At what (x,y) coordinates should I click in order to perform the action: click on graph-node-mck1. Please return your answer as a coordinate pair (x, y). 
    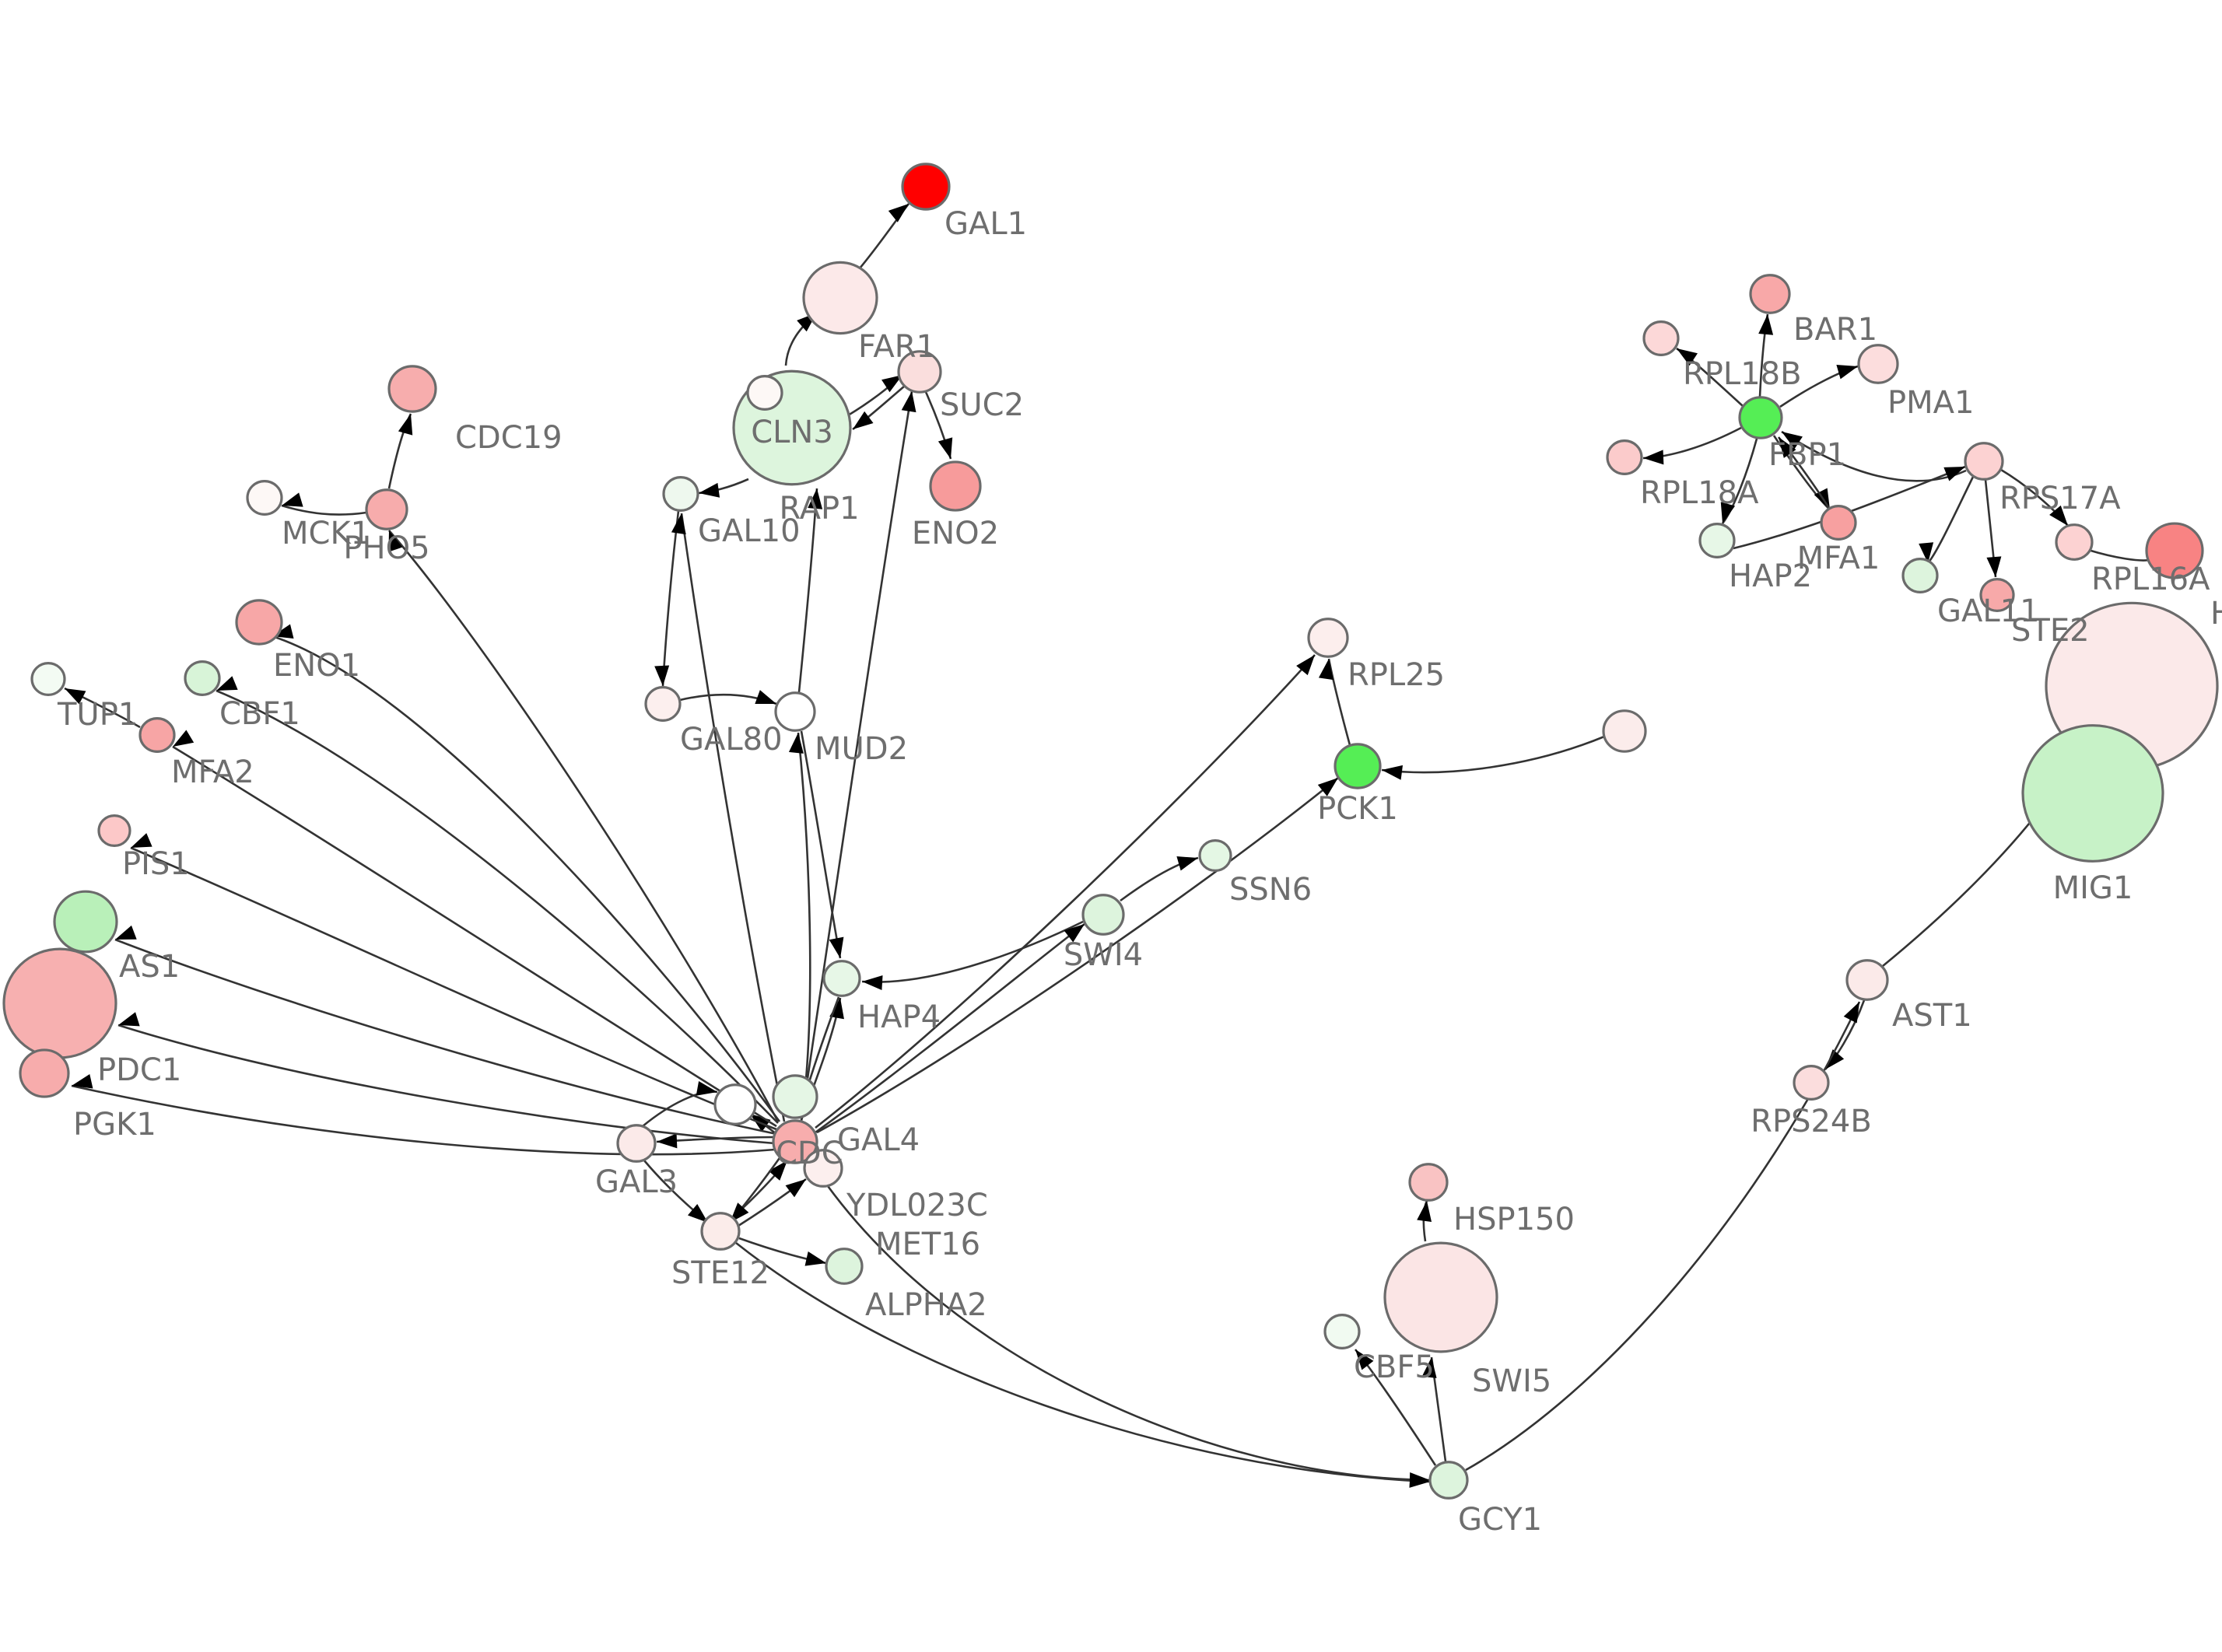
    Looking at the image, I should click on (264, 498).